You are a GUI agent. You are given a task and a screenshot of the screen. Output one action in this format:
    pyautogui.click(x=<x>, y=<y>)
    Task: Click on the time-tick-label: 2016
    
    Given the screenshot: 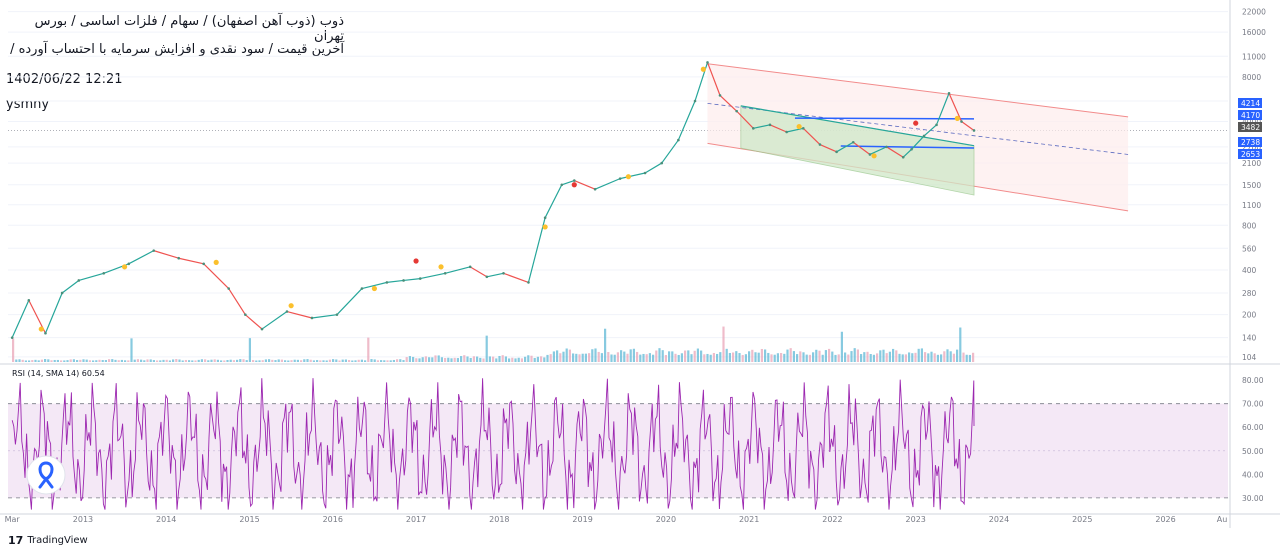 What is the action you would take?
    pyautogui.click(x=333, y=519)
    